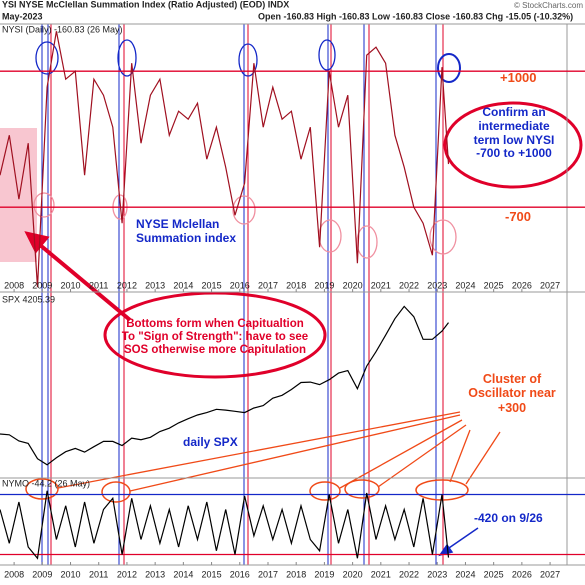  I want to click on annotation: daily SPX, so click(210, 442).